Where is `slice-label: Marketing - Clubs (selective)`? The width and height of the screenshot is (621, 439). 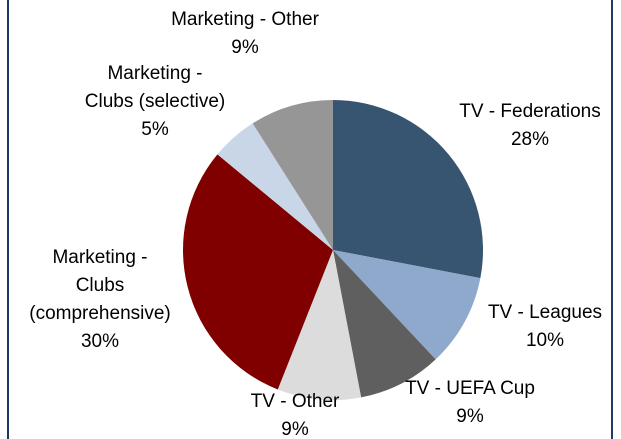 slice-label: Marketing - Clubs (selective) is located at coordinates (155, 87).